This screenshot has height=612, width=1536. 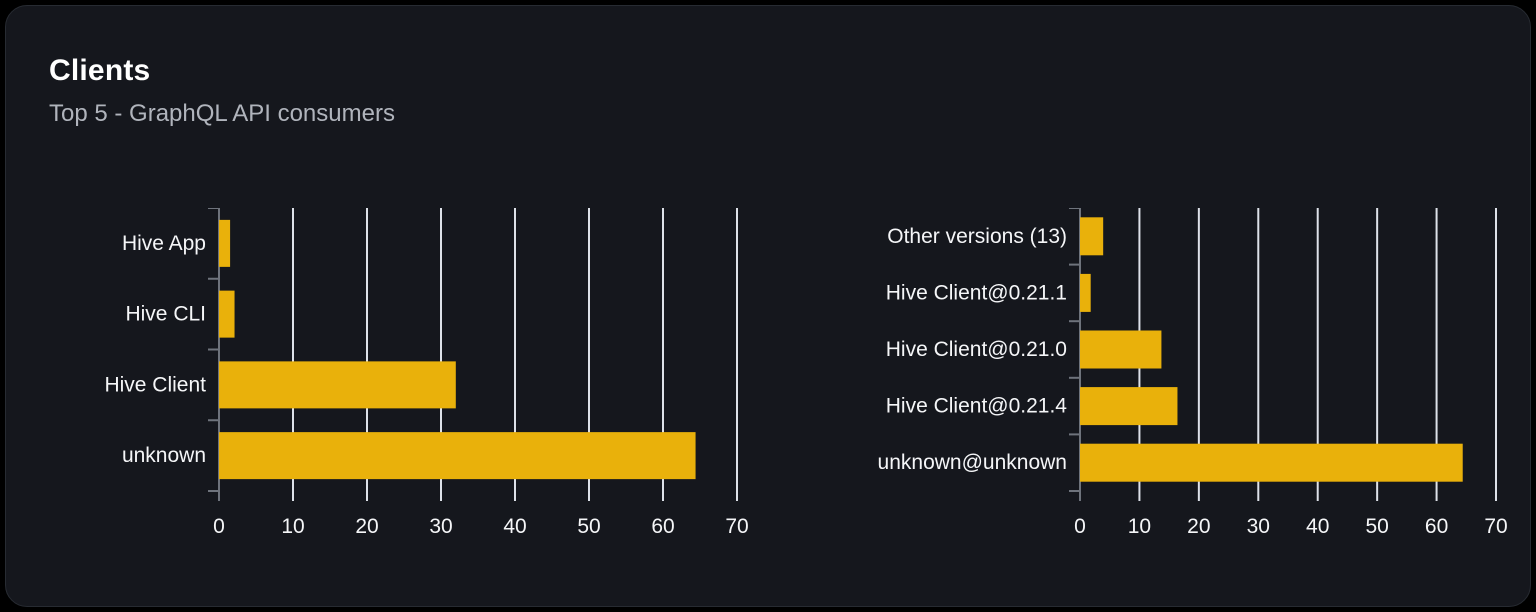 What do you see at coordinates (165, 314) in the screenshot?
I see `category-label: Hive CLI` at bounding box center [165, 314].